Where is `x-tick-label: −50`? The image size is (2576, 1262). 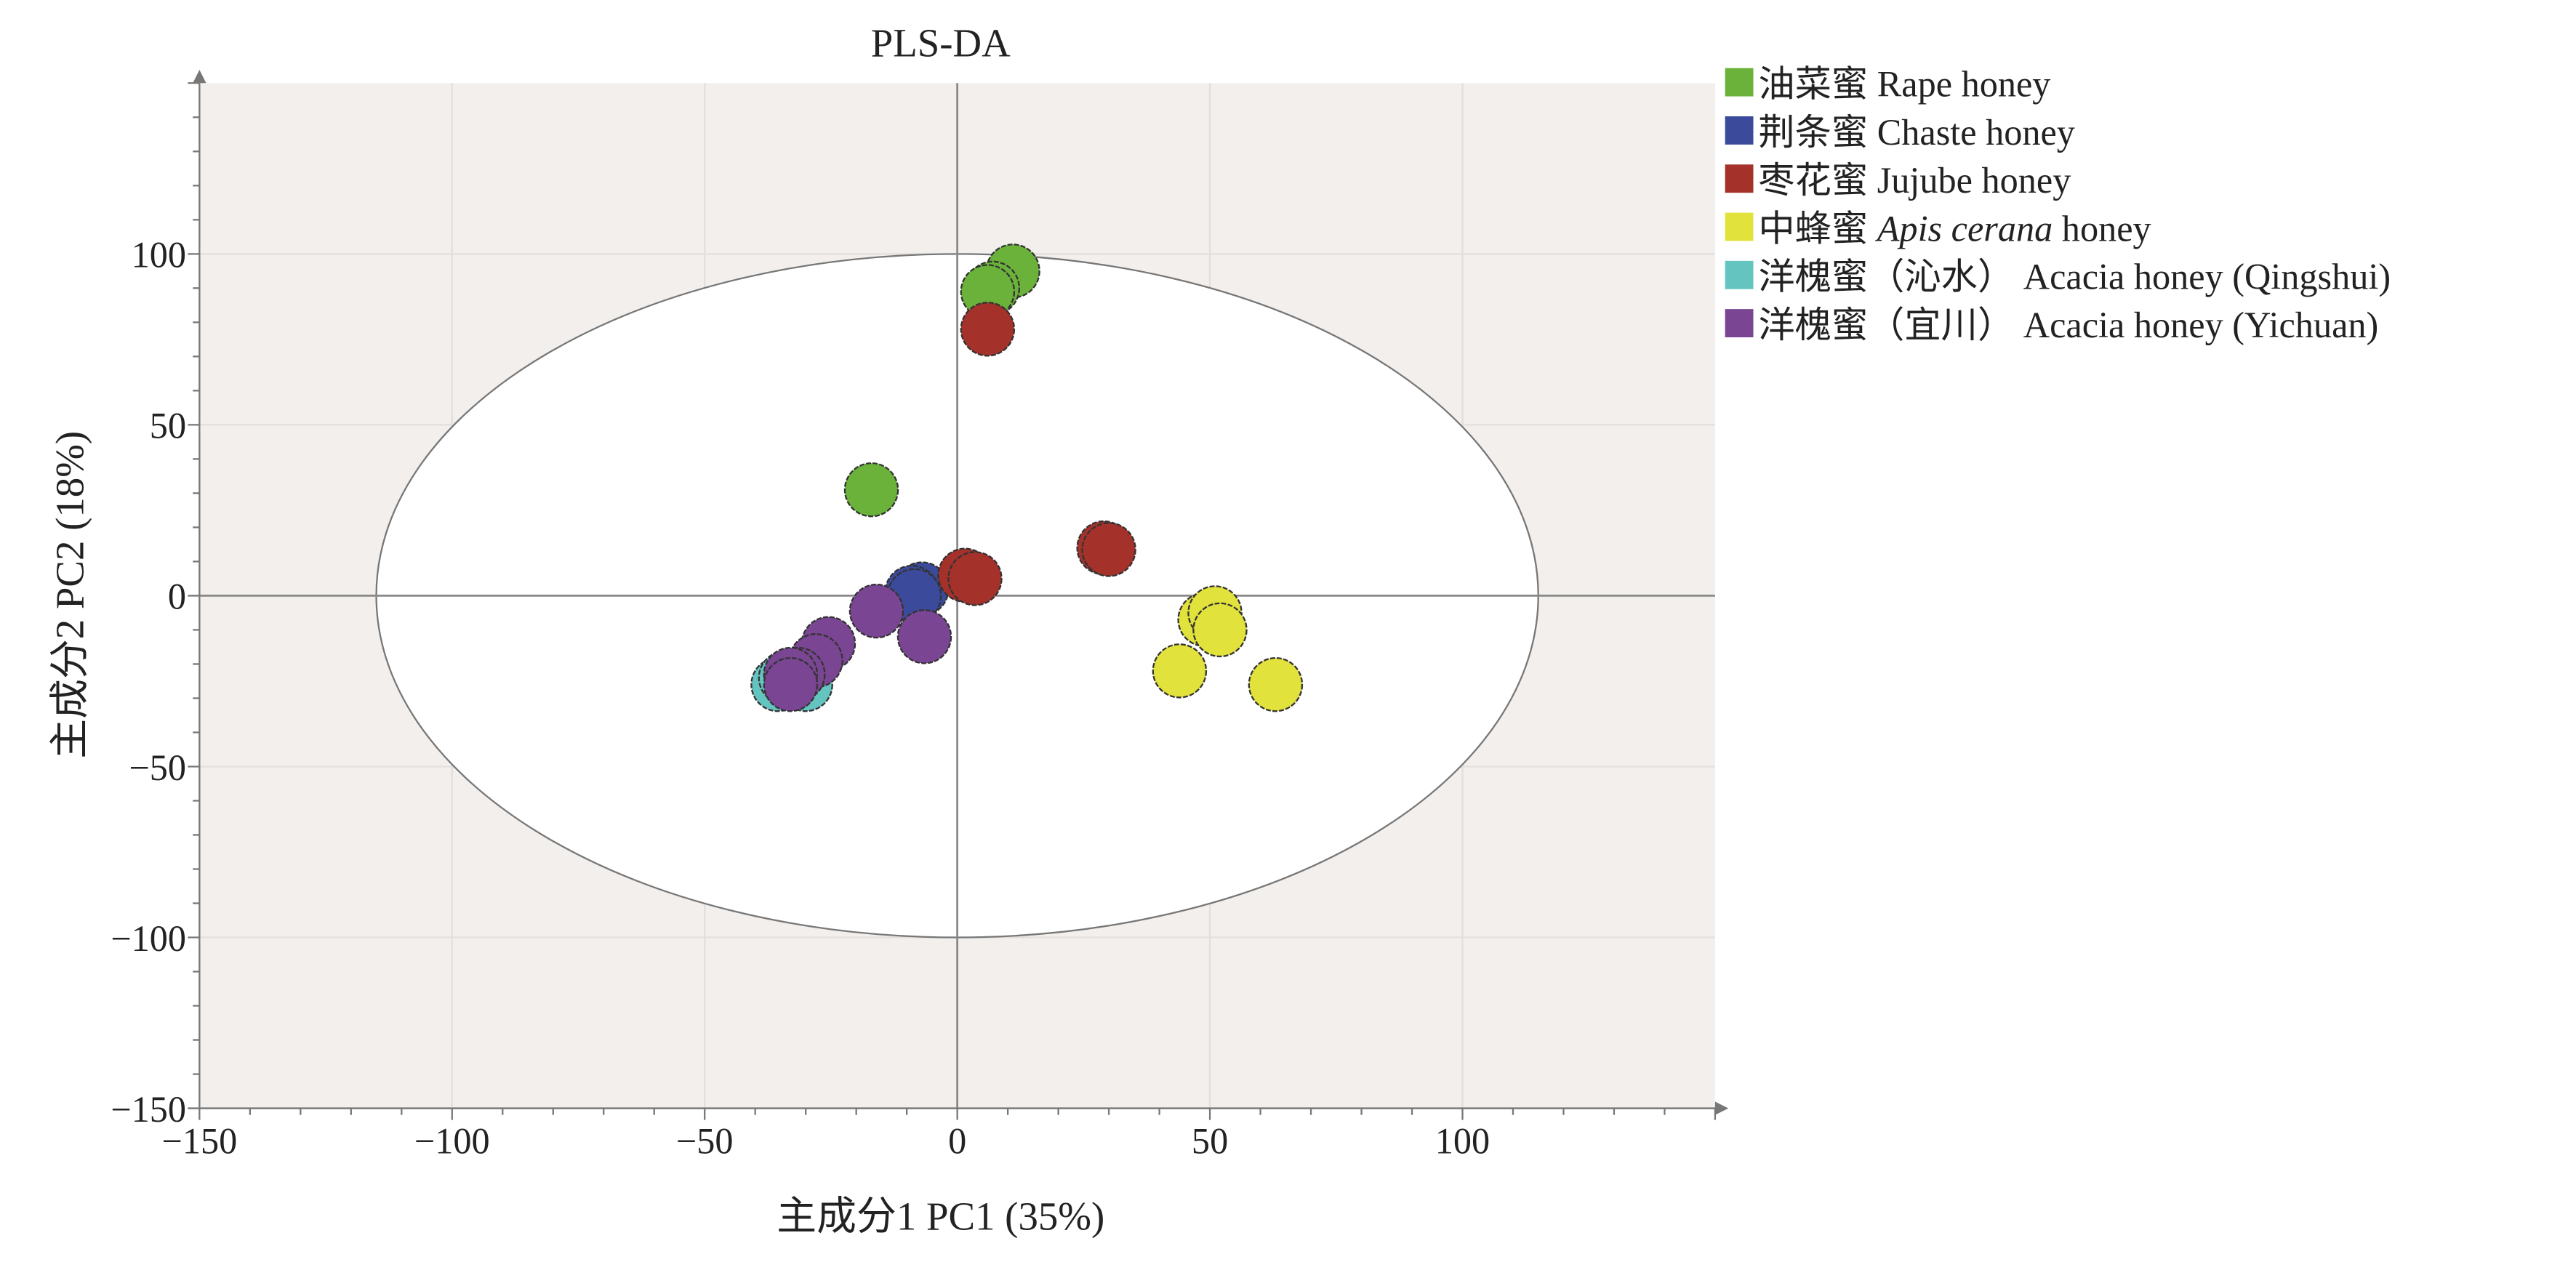 x-tick-label: −50 is located at coordinates (705, 1140).